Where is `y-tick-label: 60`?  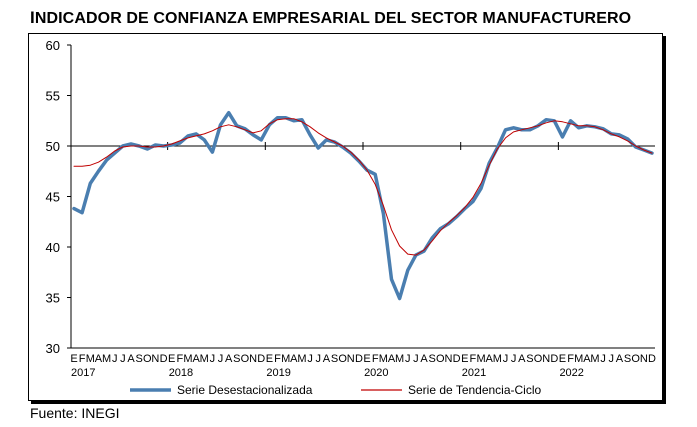 y-tick-label: 60 is located at coordinates (53, 45).